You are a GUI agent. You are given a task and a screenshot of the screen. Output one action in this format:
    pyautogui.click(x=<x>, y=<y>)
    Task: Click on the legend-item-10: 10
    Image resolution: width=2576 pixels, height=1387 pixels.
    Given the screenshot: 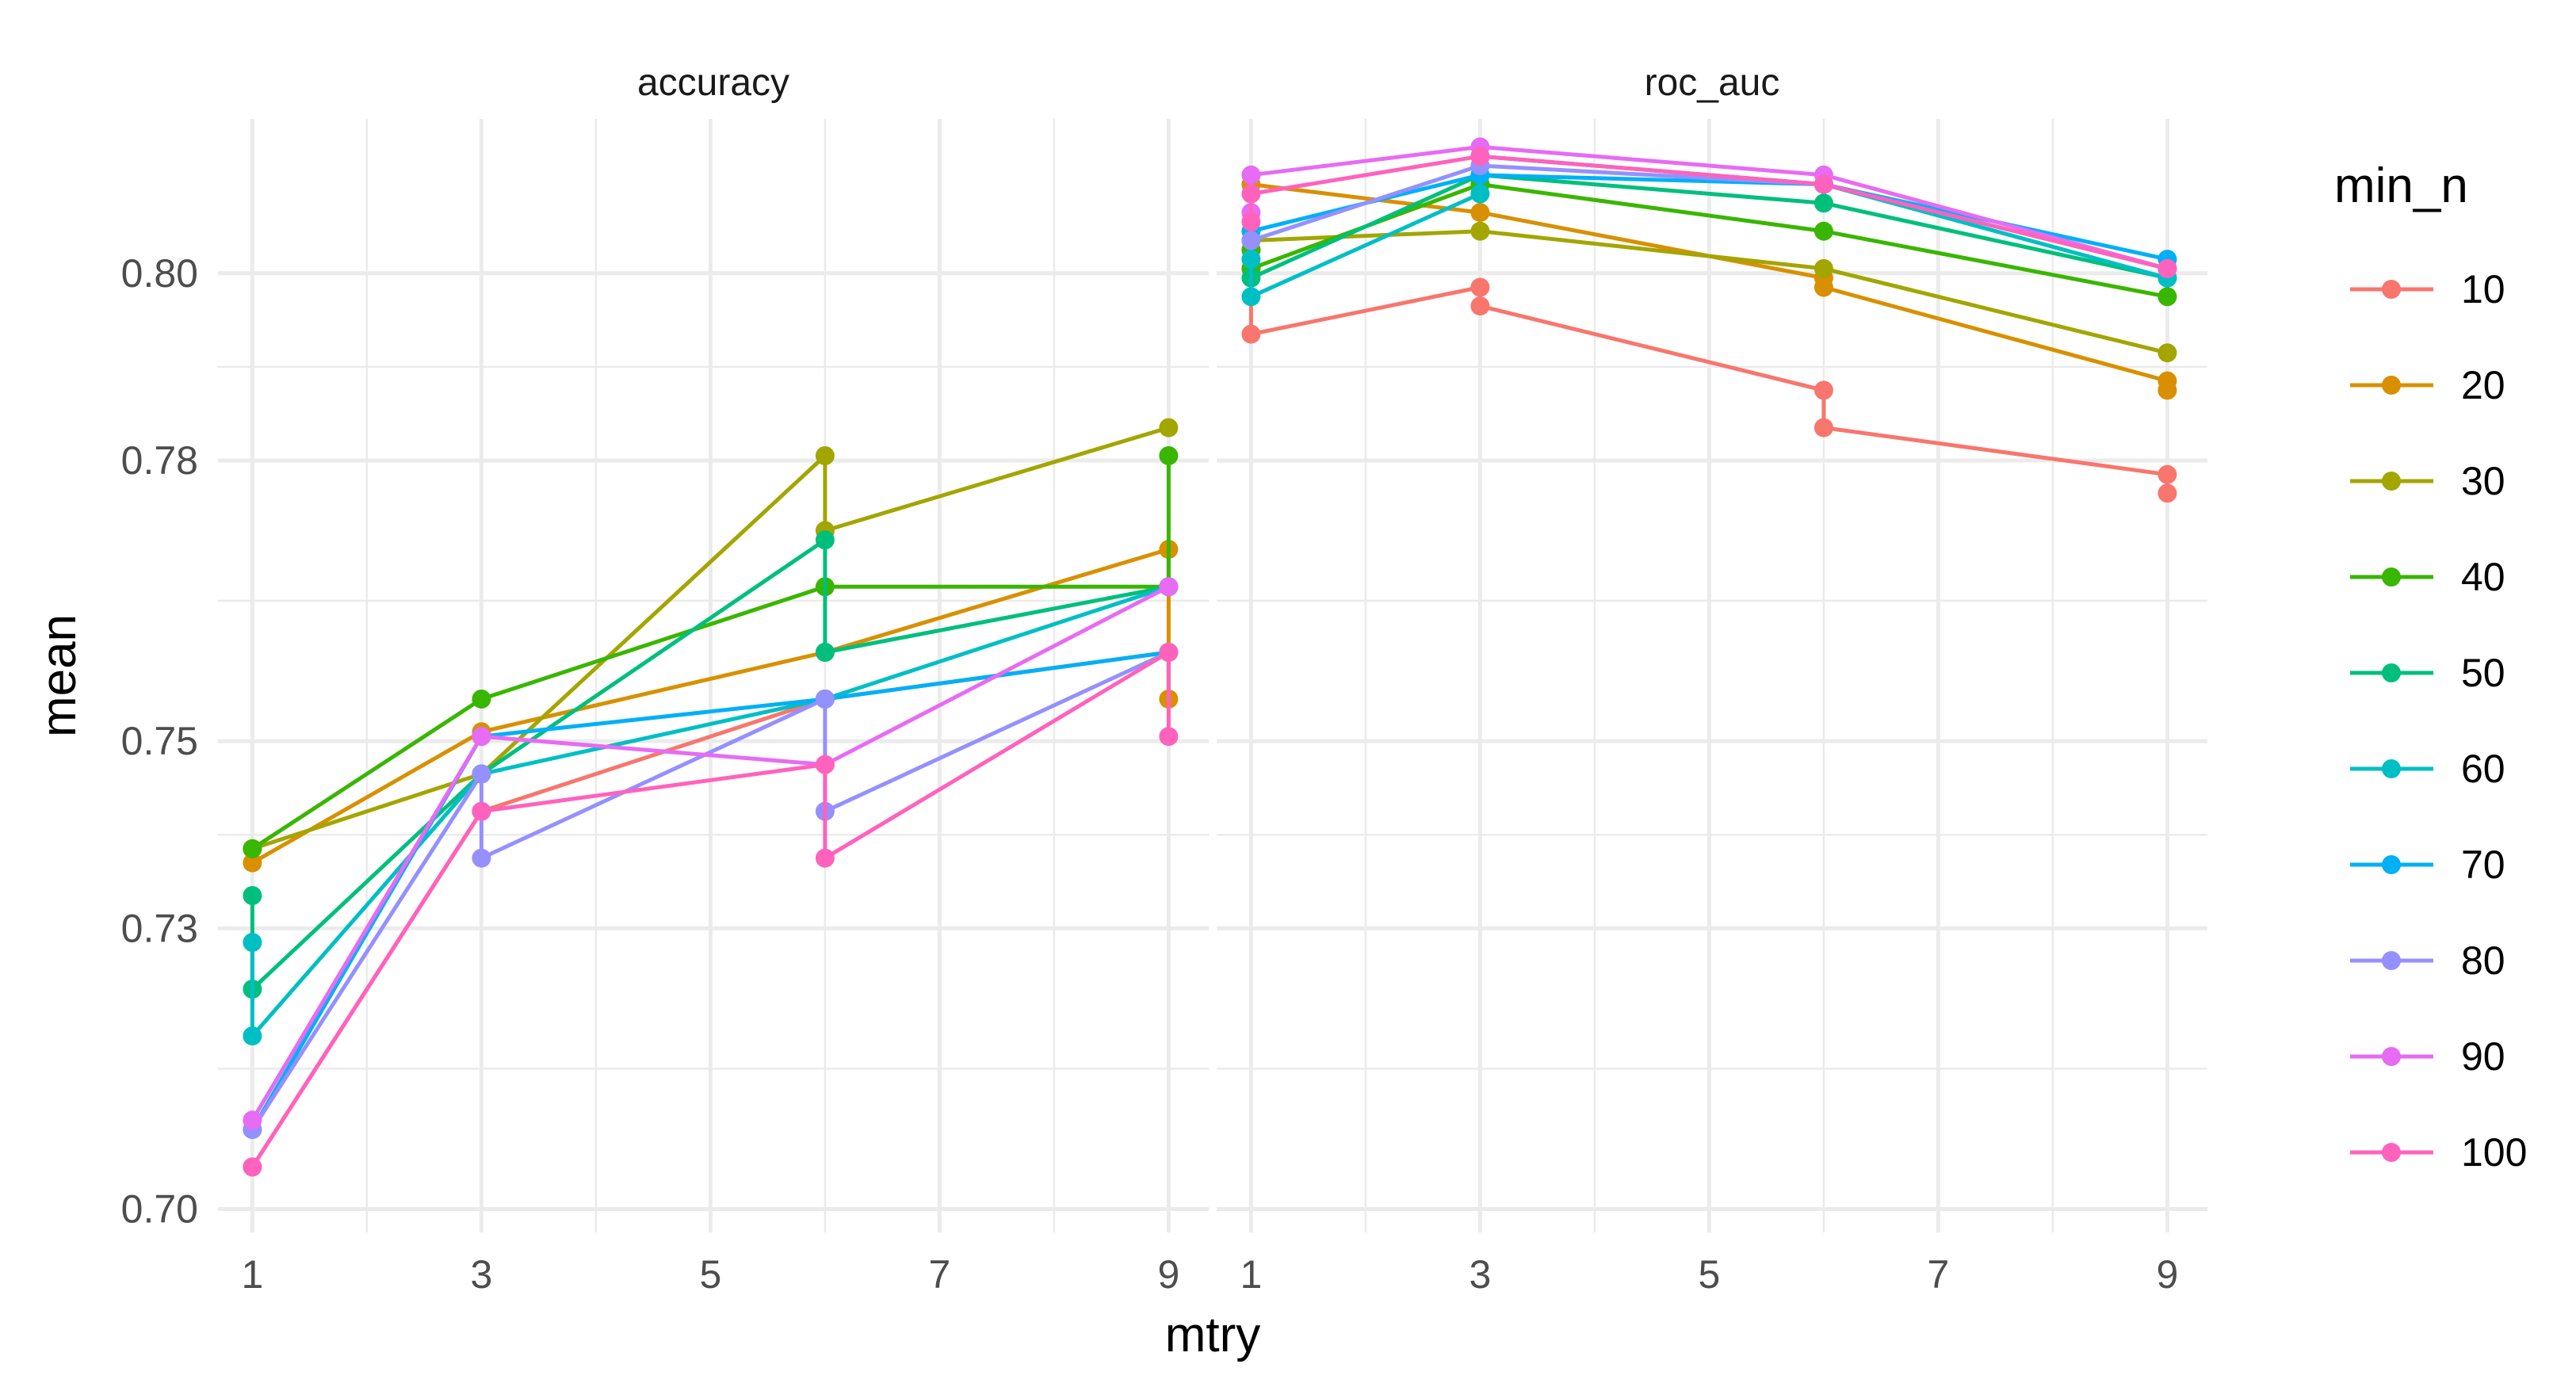 What is the action you would take?
    pyautogui.click(x=2427, y=289)
    